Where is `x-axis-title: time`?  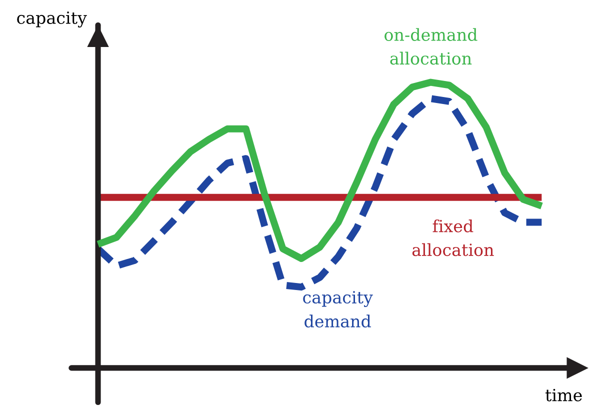
x-axis-title: time is located at coordinates (563, 395).